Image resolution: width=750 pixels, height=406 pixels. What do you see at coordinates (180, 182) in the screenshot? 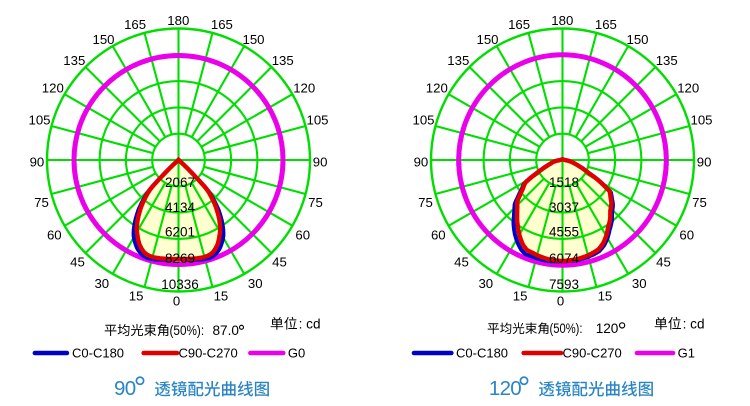
I see `svg-text: 2067` at bounding box center [180, 182].